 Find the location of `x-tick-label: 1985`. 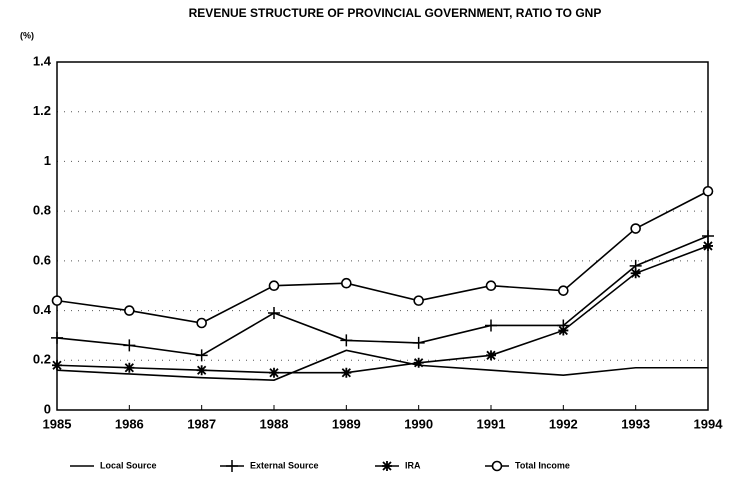

x-tick-label: 1985 is located at coordinates (57, 423).